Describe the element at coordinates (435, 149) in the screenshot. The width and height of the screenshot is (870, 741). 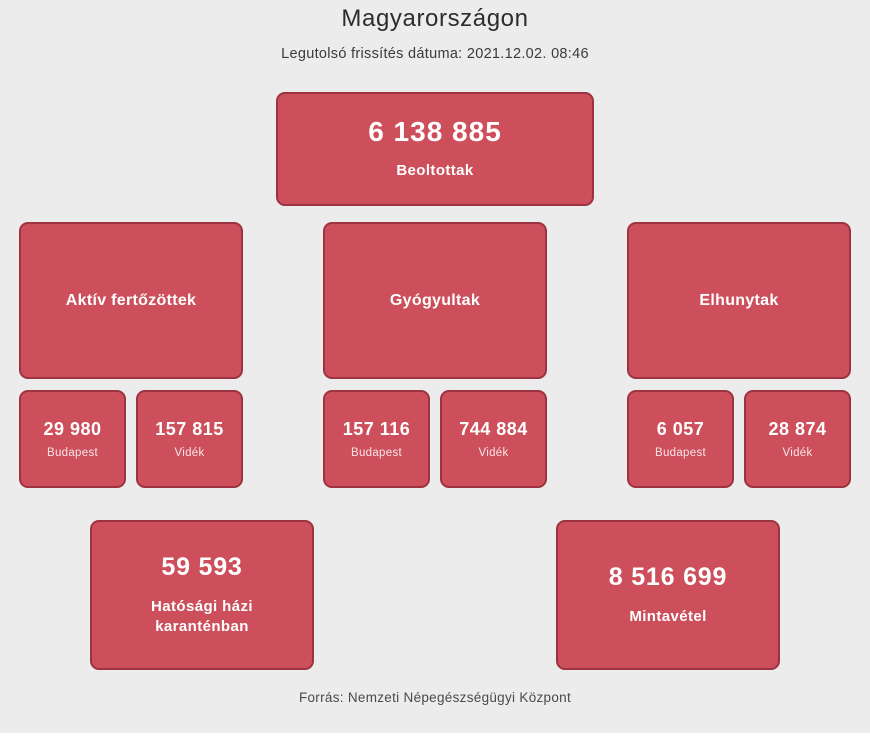
I see `vaccinated-card: 6 138 885 Beoltottak` at that location.